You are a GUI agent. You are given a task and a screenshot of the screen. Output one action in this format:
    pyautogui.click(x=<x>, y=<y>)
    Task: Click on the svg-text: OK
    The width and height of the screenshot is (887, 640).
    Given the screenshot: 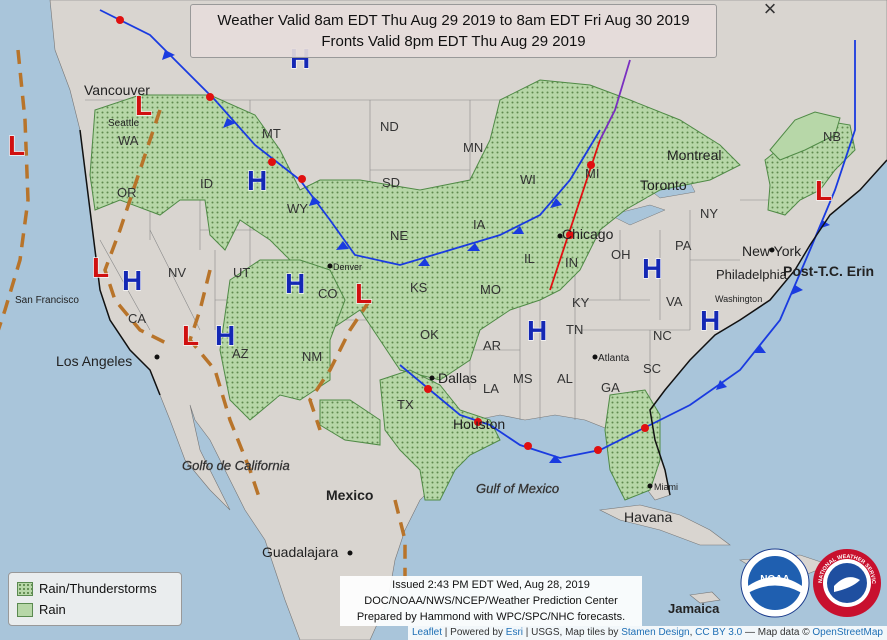 What is the action you would take?
    pyautogui.click(x=429, y=334)
    